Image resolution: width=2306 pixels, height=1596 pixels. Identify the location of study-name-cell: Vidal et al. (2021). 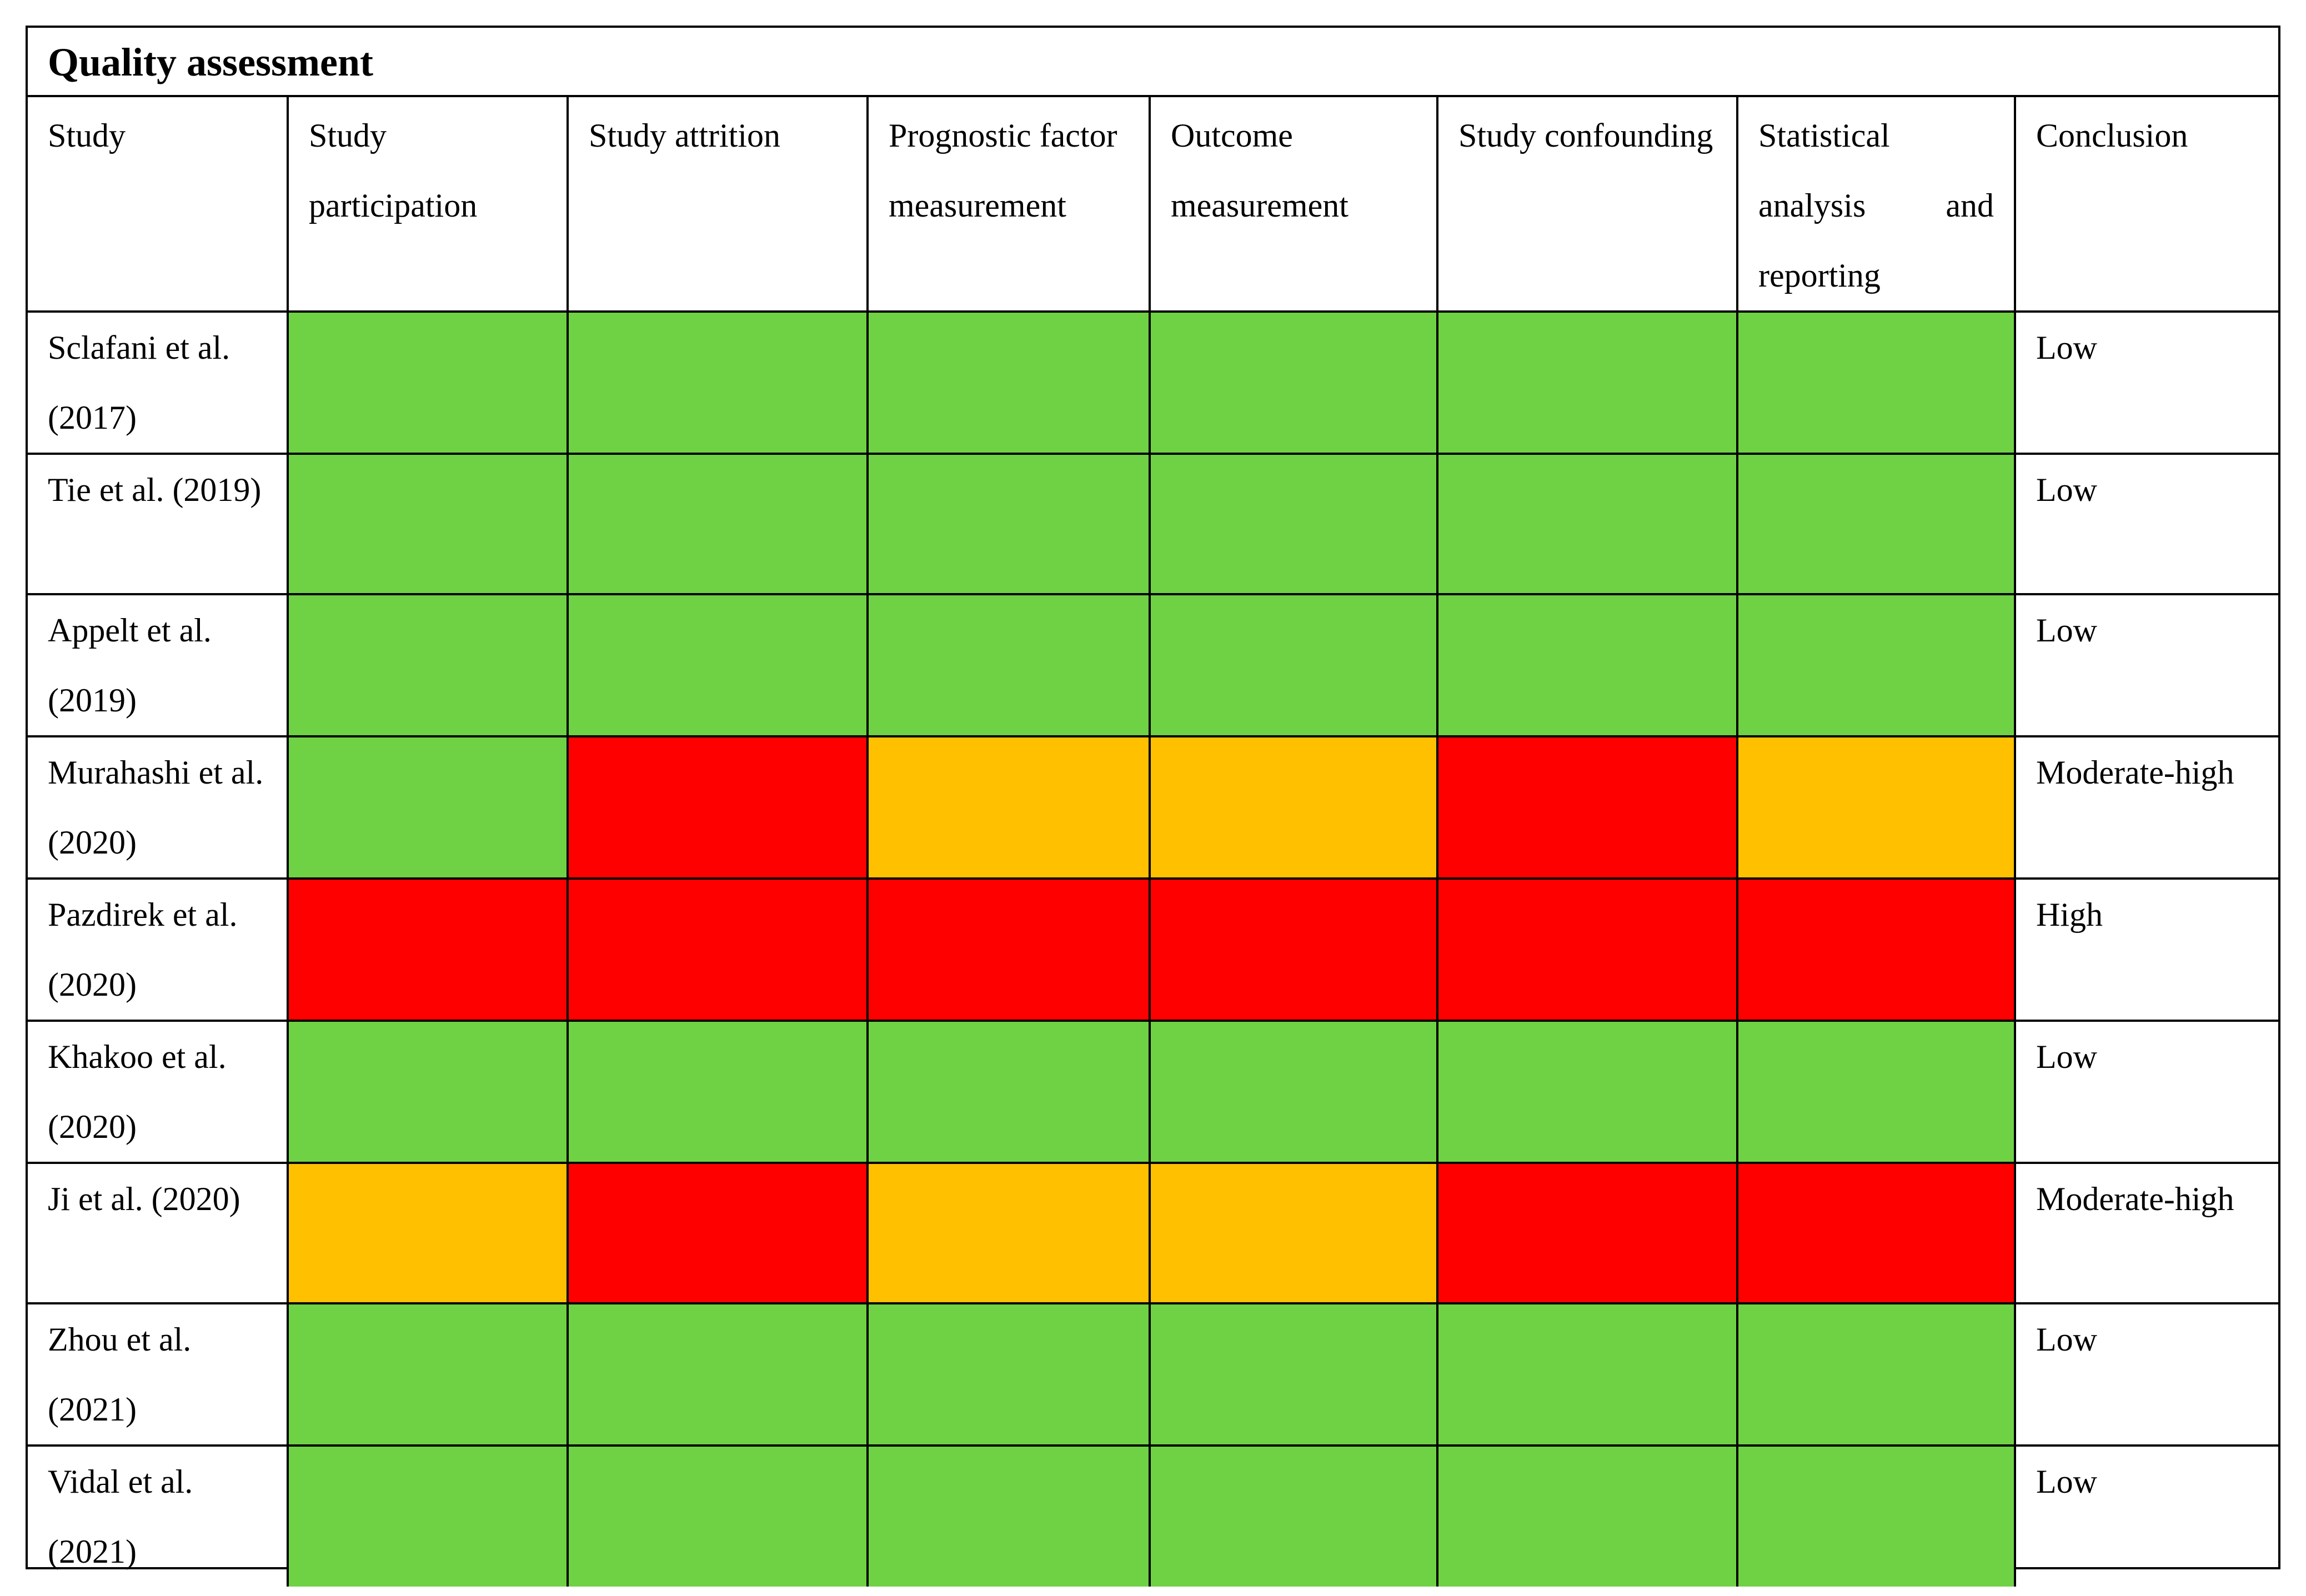
(158, 1515).